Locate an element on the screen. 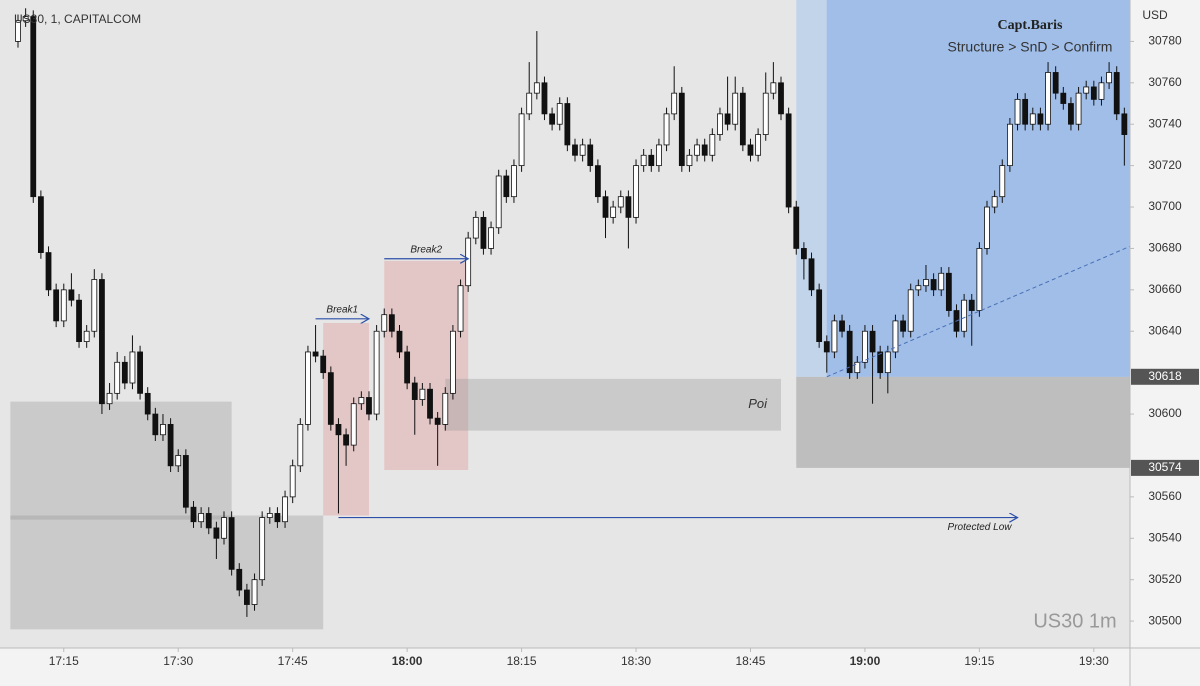  symbol: US30, 1, CAPITALCOM is located at coordinates (77, 19).